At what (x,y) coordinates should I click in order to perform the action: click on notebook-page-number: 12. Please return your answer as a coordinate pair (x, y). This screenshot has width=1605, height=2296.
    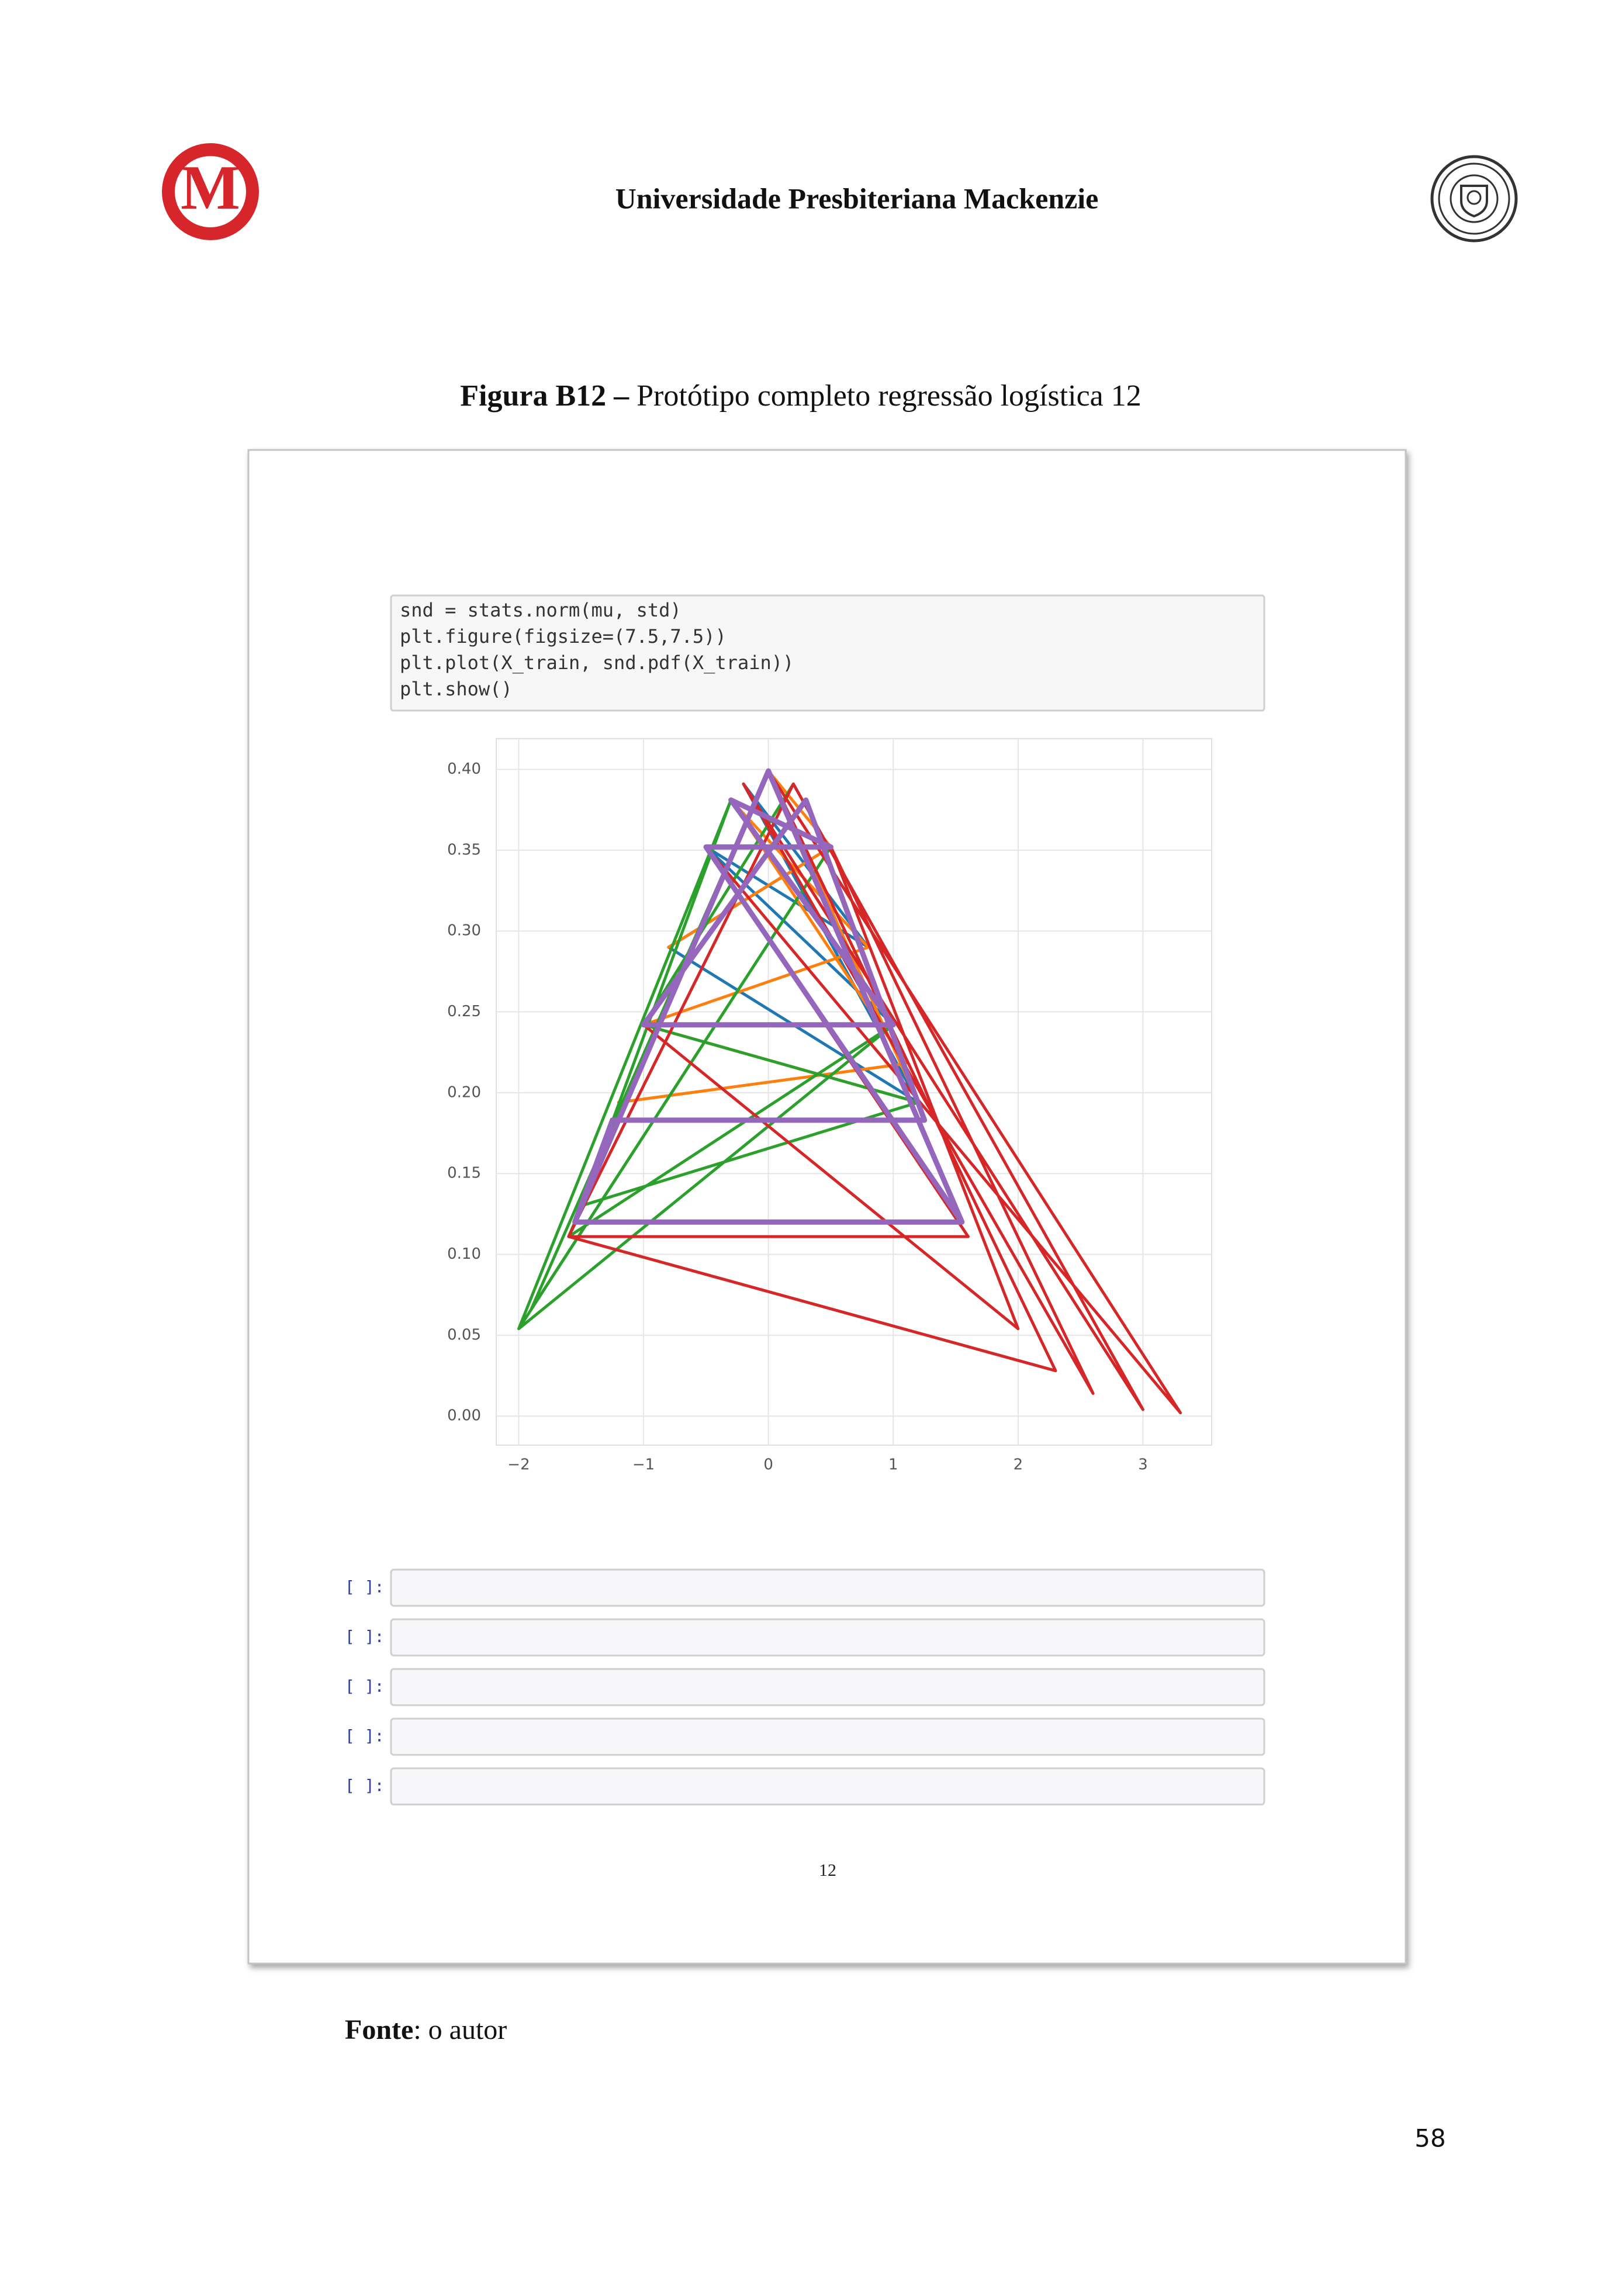
    Looking at the image, I should click on (827, 1871).